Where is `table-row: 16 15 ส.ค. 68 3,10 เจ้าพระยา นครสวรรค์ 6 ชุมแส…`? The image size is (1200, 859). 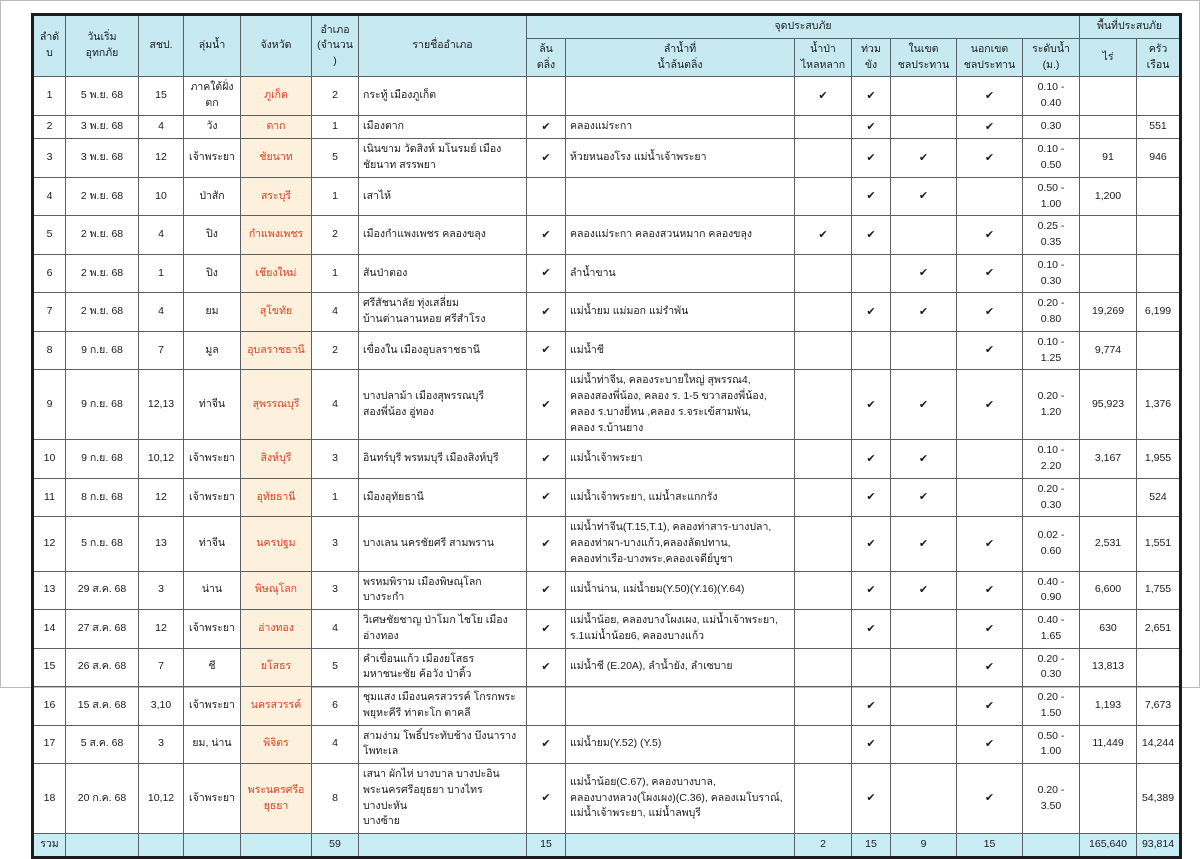 table-row: 16 15 ส.ค. 68 3,10 เจ้าพระยา นครสวรรค์ 6 ชุมแส… is located at coordinates (607, 706).